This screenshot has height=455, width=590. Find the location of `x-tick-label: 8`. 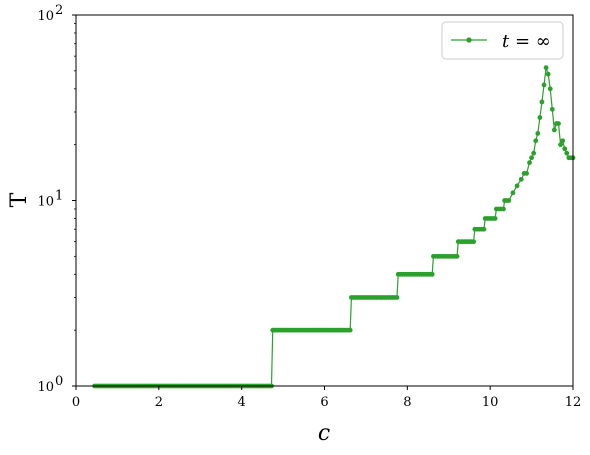

x-tick-label: 8 is located at coordinates (407, 402).